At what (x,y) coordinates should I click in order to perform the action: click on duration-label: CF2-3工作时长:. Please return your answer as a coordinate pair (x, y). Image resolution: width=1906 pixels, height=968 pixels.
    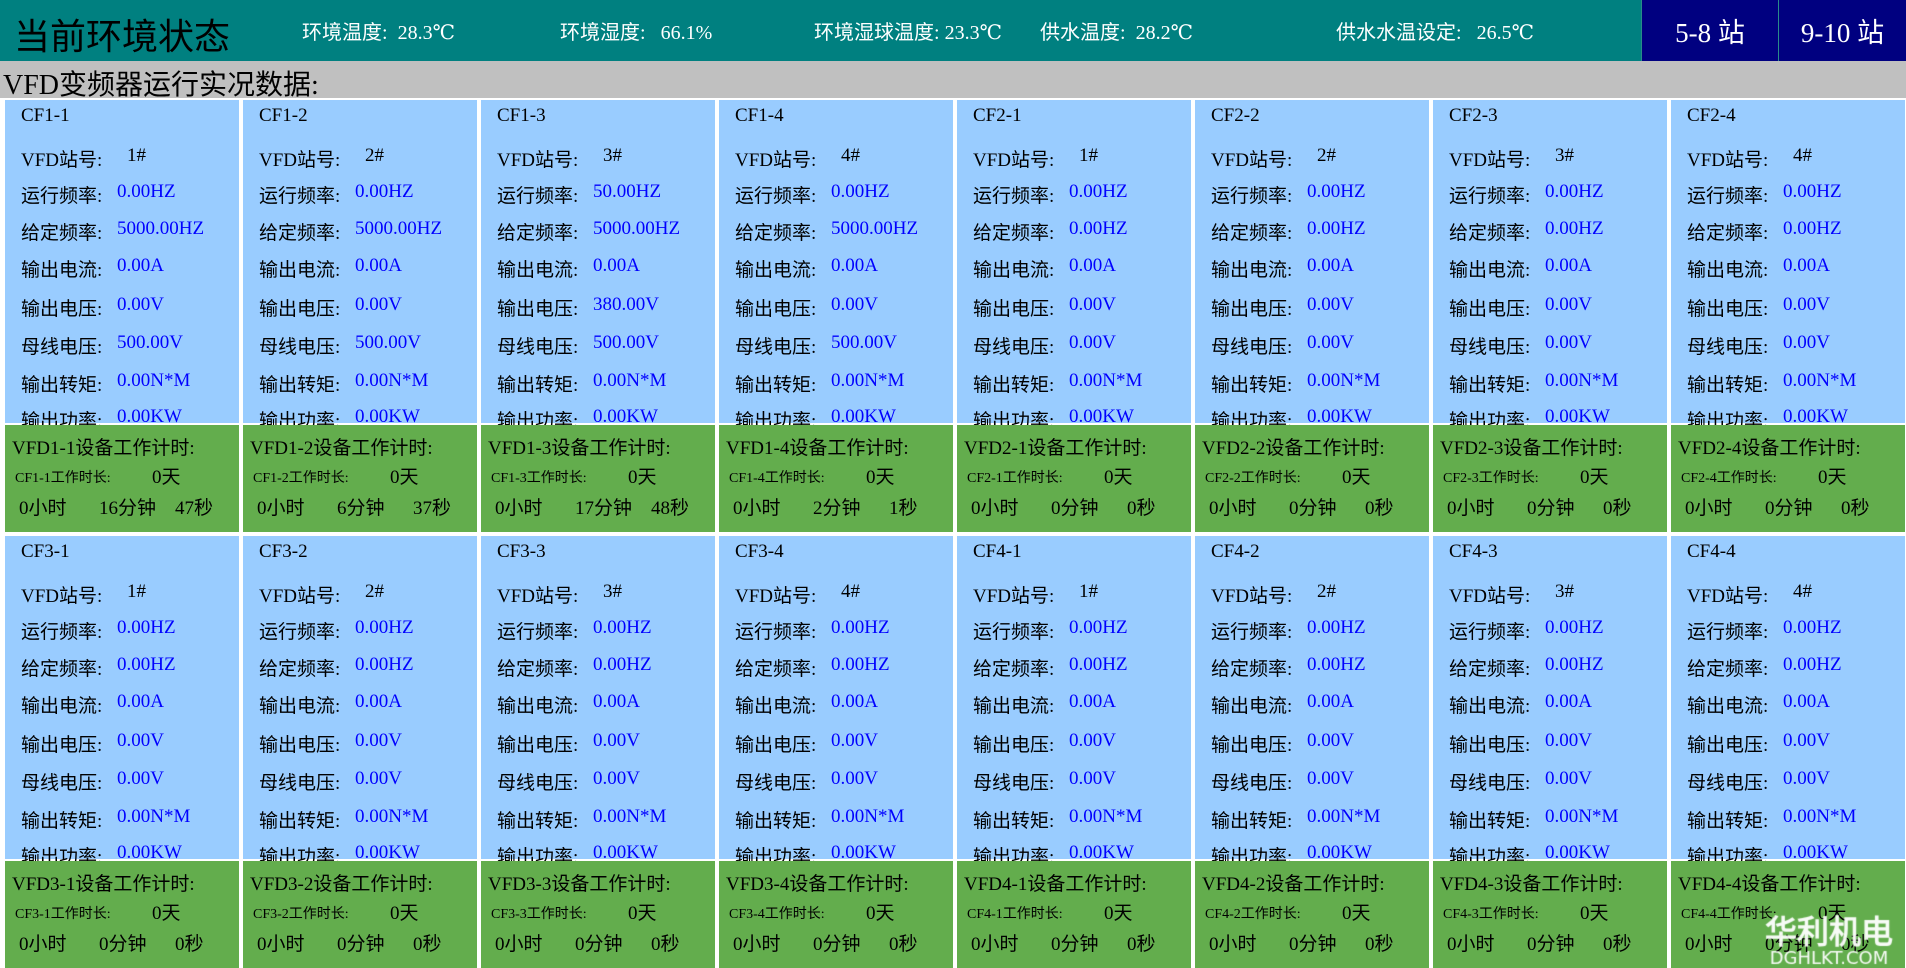
    Looking at the image, I should click on (1491, 477).